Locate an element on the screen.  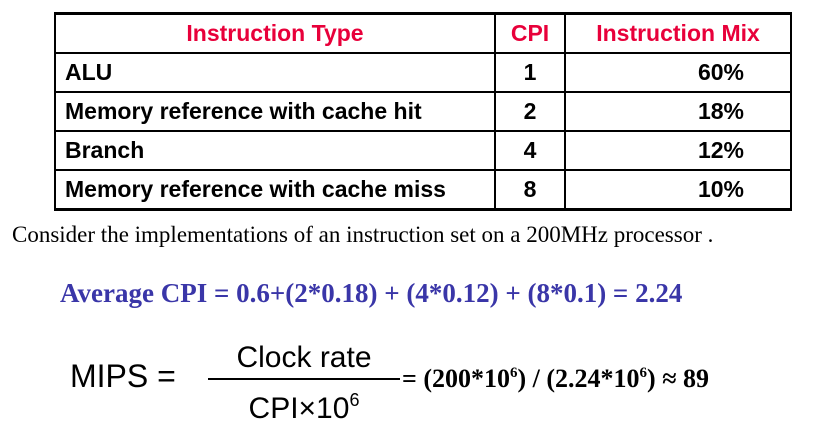
mips-fraction: Clock rate CPI×106 is located at coordinates (304, 383).